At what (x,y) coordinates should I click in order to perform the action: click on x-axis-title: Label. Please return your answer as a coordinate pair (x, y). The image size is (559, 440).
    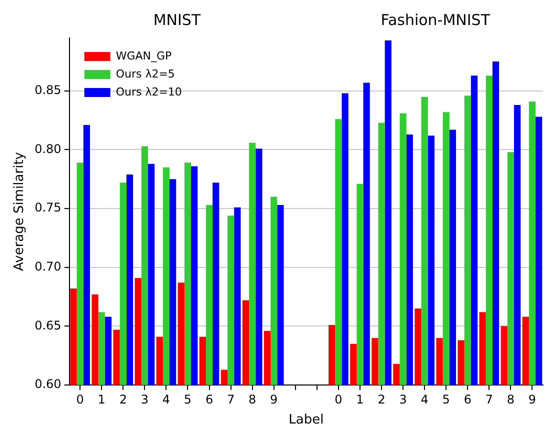
    Looking at the image, I should click on (306, 420).